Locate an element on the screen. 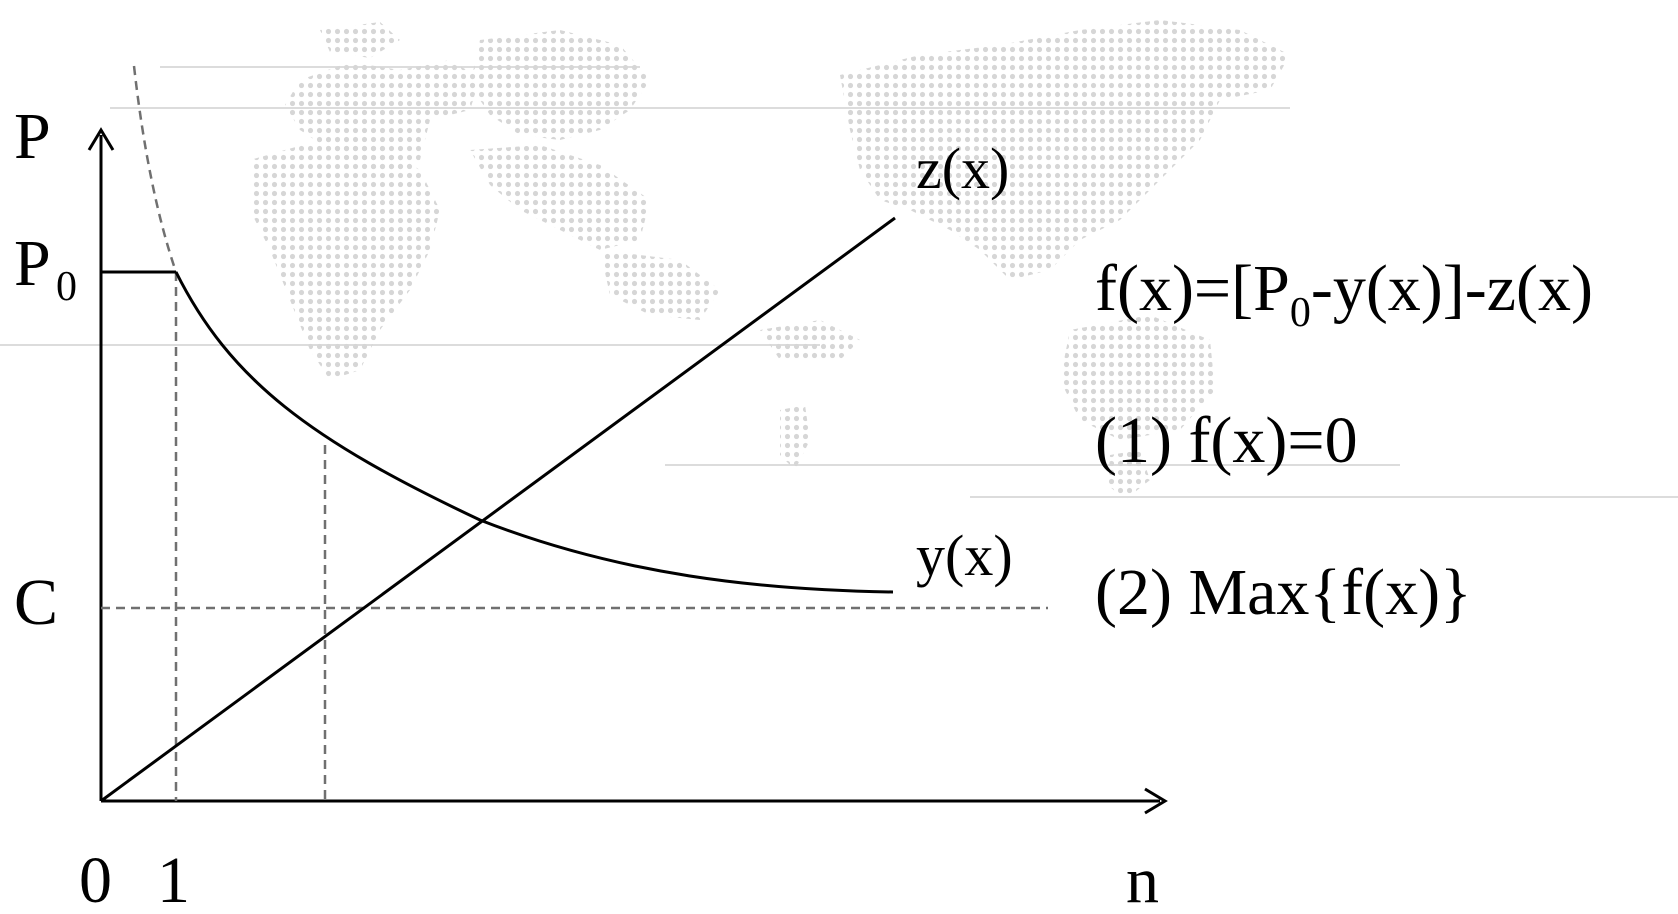 The image size is (1678, 914). f-definition-subscript: 0 is located at coordinates (1300, 313).